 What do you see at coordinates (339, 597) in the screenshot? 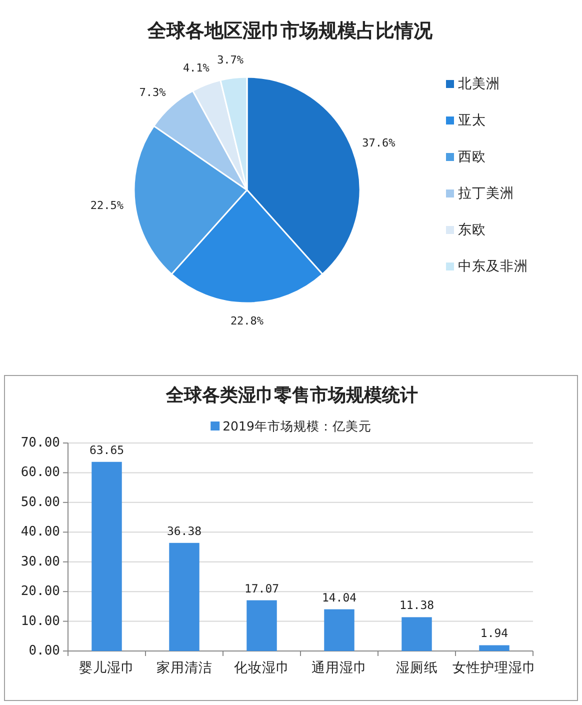
I see `data-label: 14.04` at bounding box center [339, 597].